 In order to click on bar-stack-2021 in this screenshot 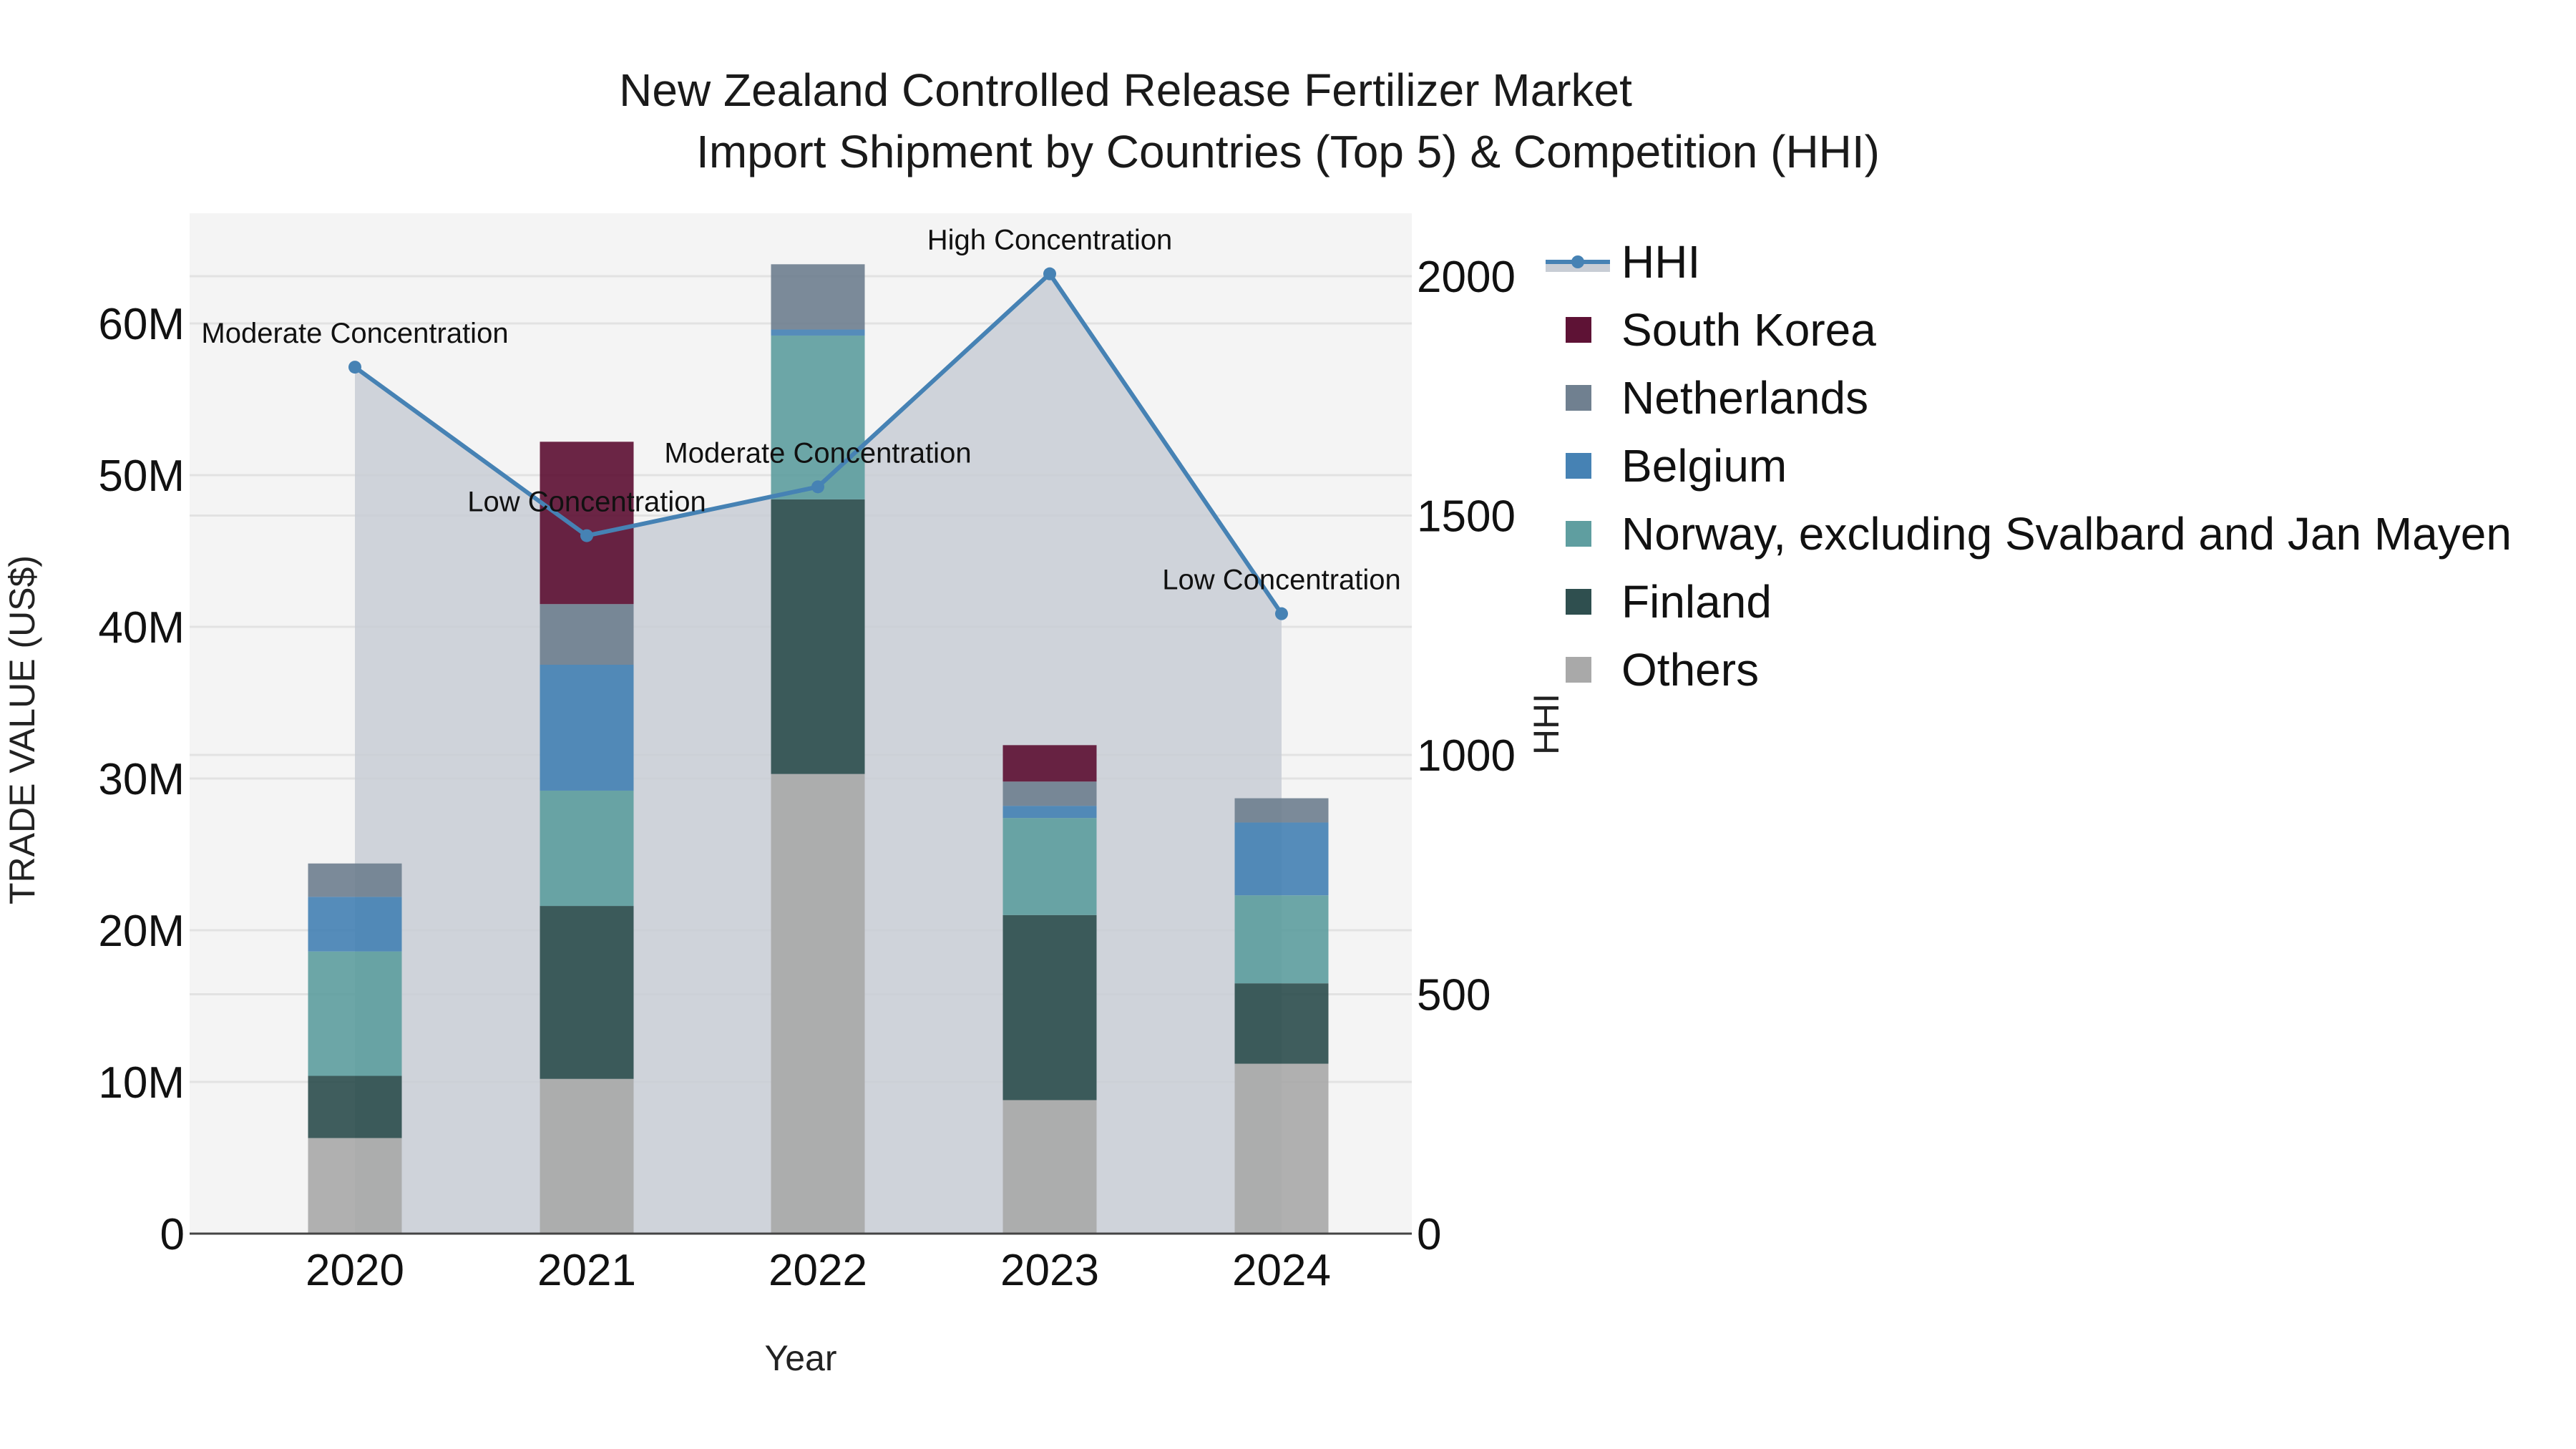, I will do `click(587, 837)`.